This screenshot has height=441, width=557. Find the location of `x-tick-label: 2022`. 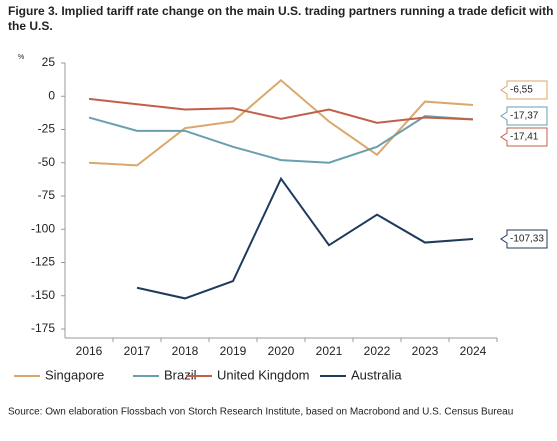

x-tick-label: 2022 is located at coordinates (377, 351).